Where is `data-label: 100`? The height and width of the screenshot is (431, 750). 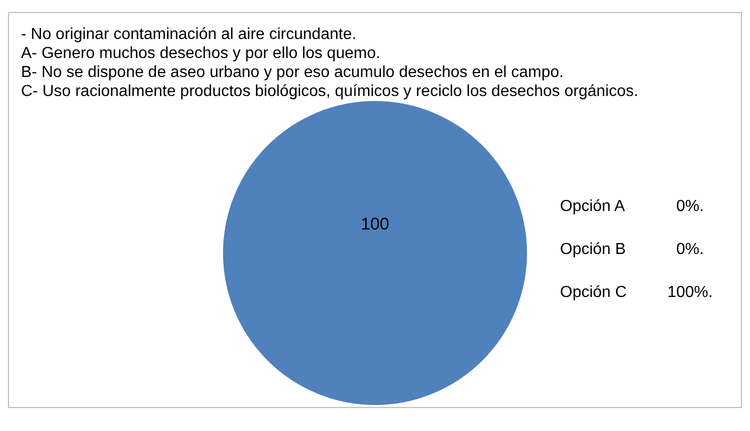 data-label: 100 is located at coordinates (375, 224).